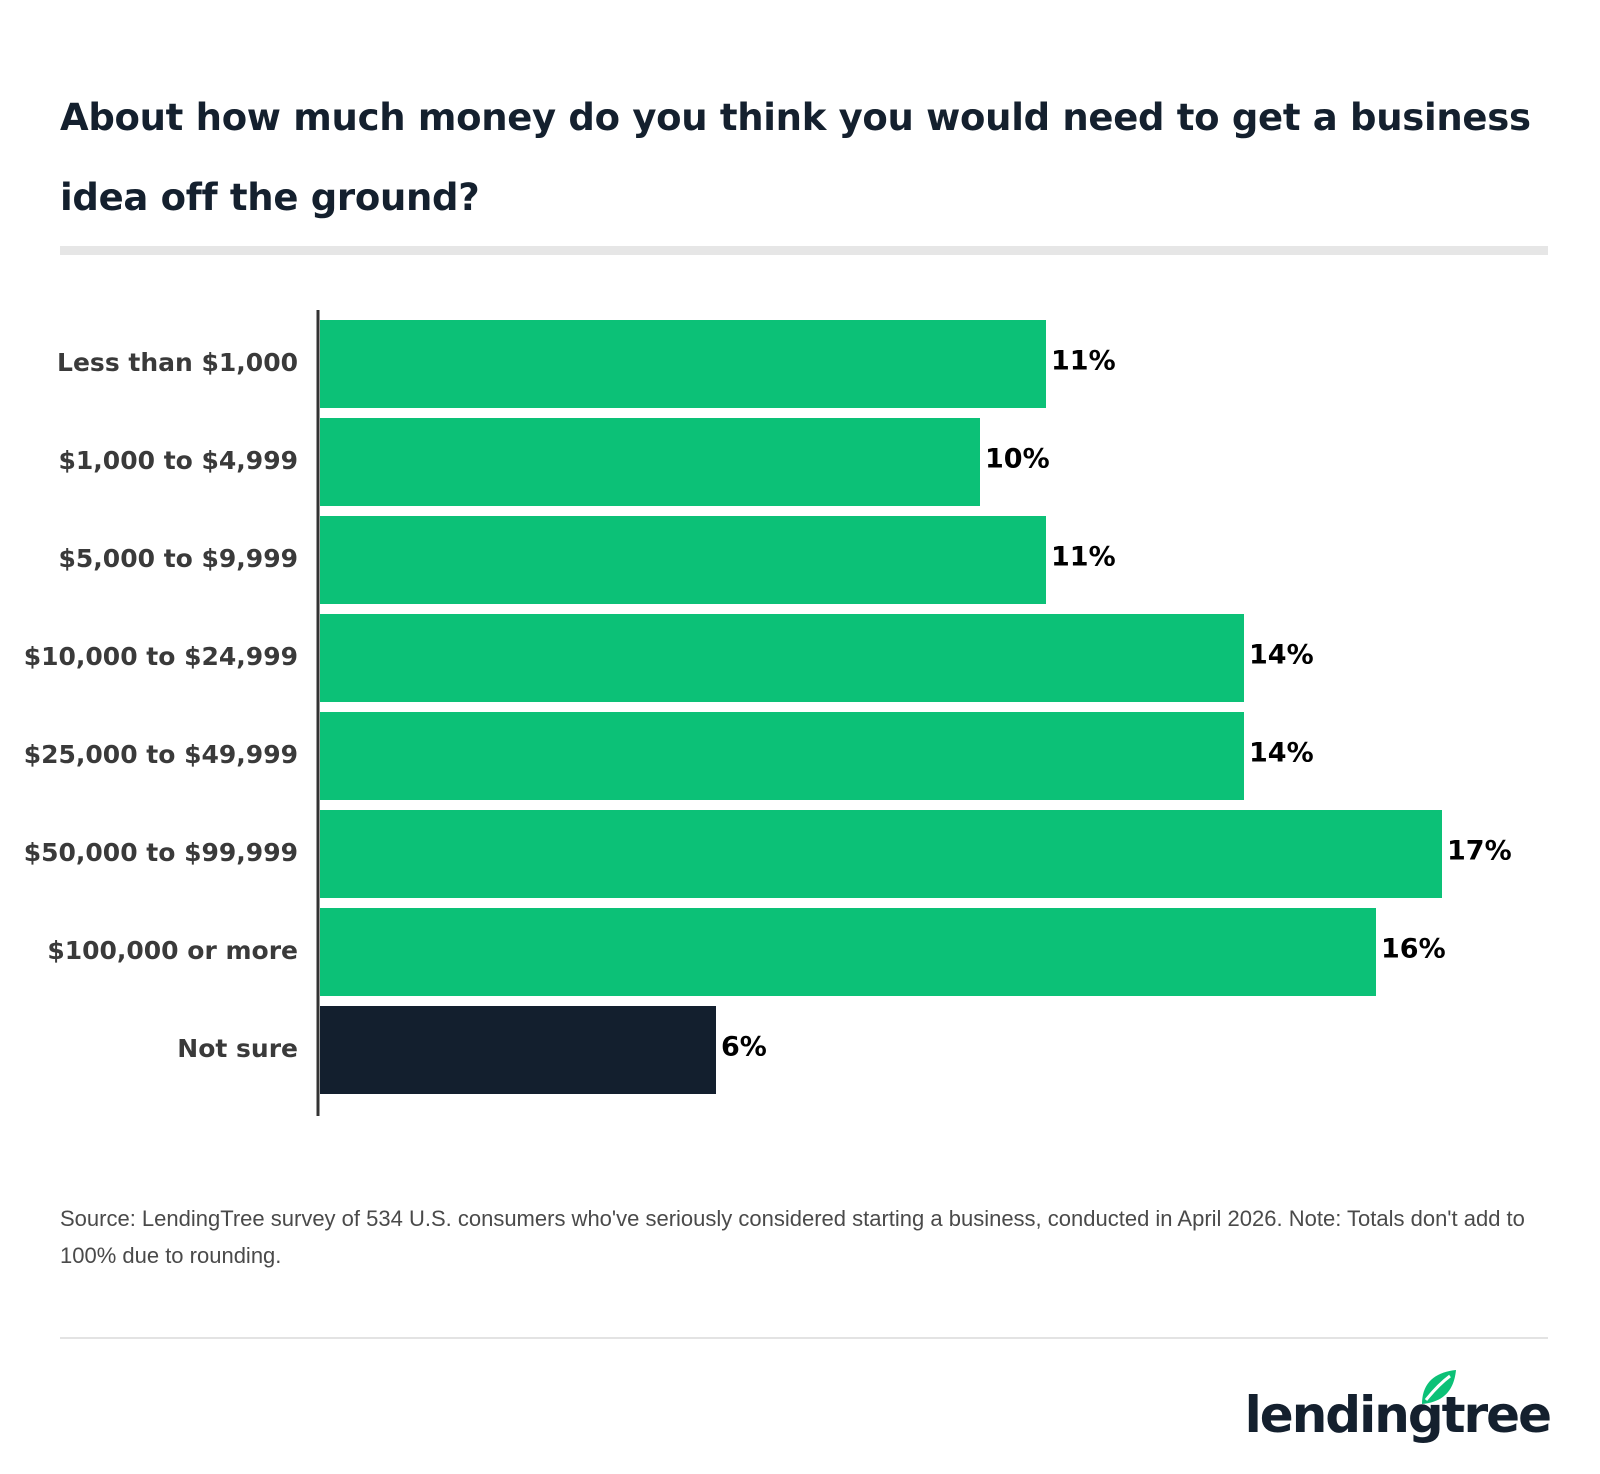 This screenshot has width=1600, height=1474. What do you see at coordinates (177, 362) in the screenshot?
I see `category-label: Less than $1,000` at bounding box center [177, 362].